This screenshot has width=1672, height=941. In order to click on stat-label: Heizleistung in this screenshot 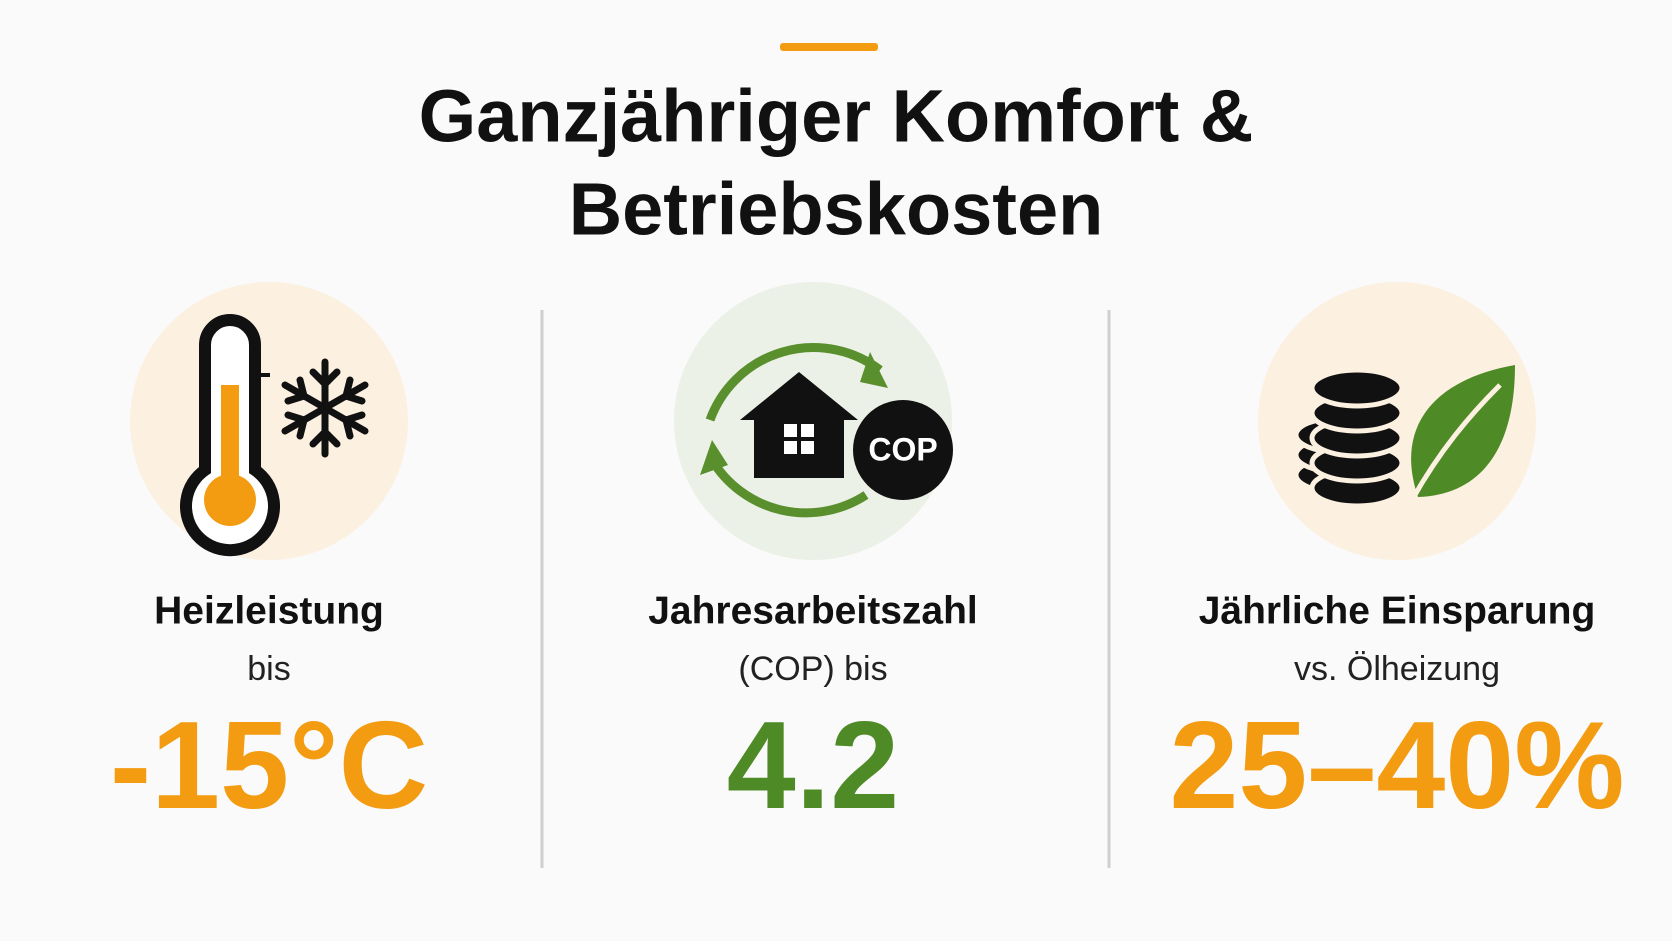, I will do `click(269, 610)`.